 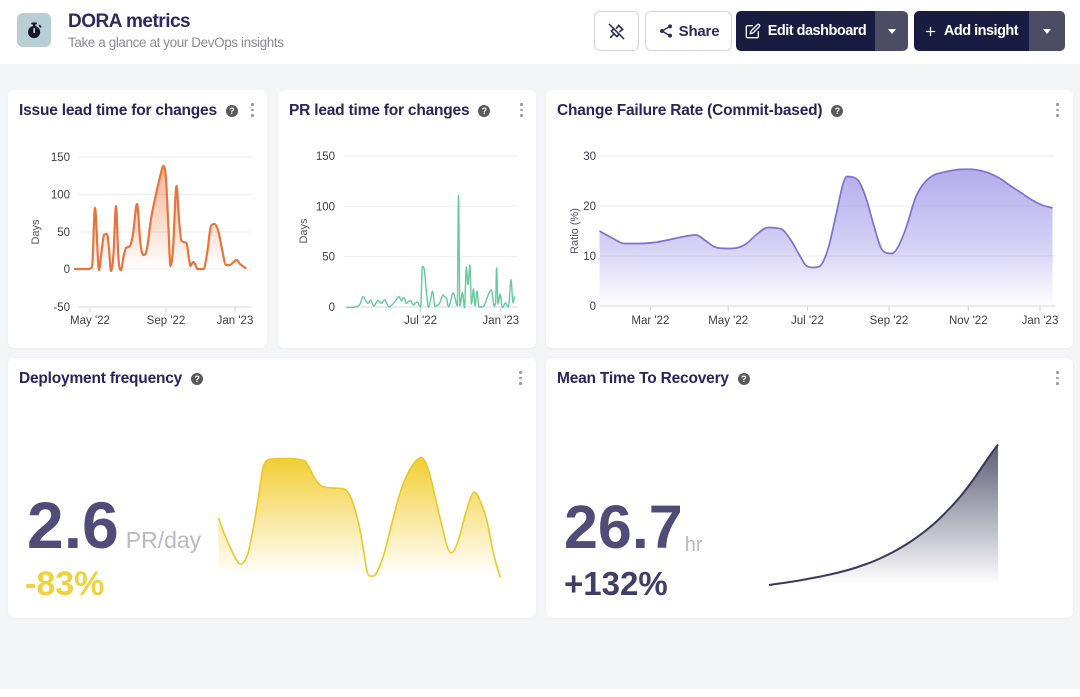 What do you see at coordinates (589, 207) in the screenshot?
I see `svg-text: 20` at bounding box center [589, 207].